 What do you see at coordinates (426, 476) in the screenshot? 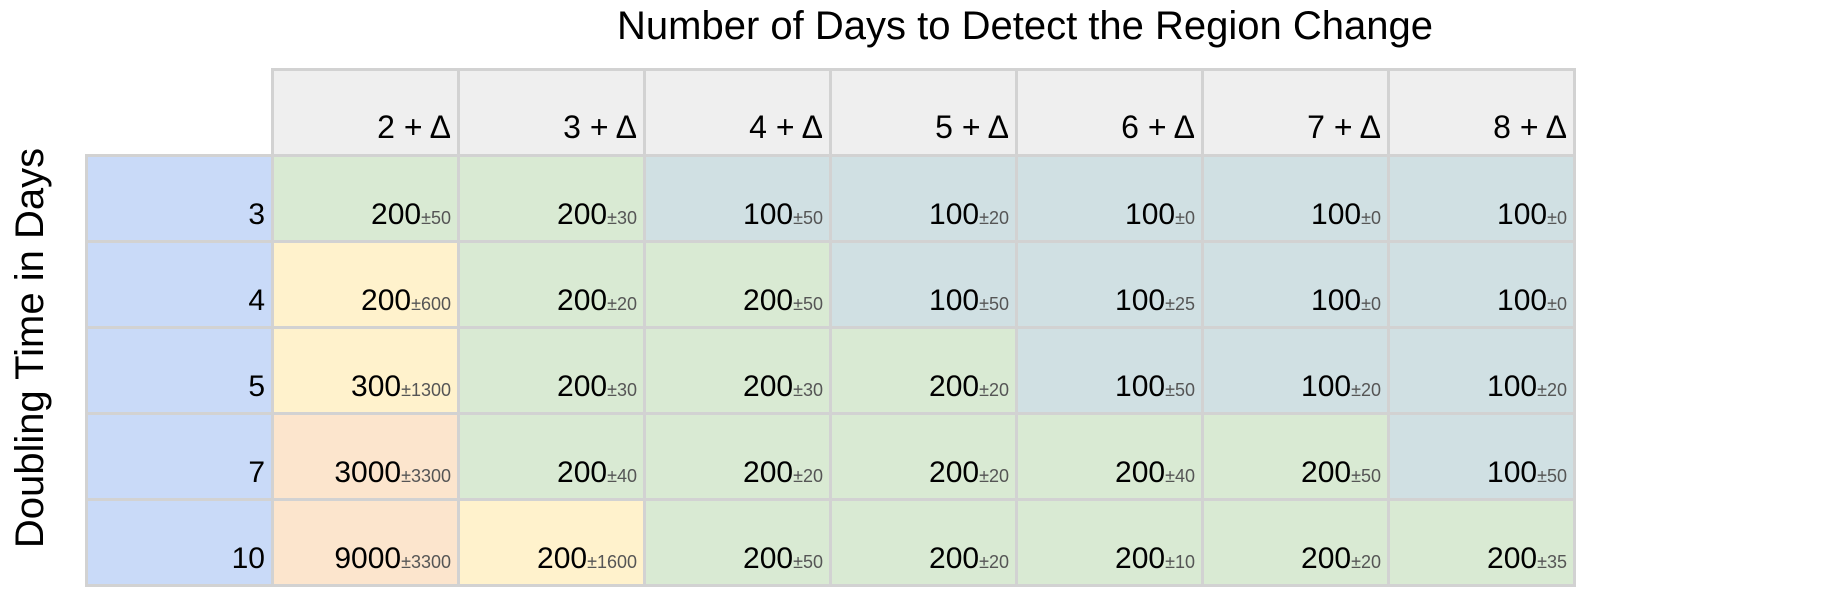
I see `cell-error: ±3300` at bounding box center [426, 476].